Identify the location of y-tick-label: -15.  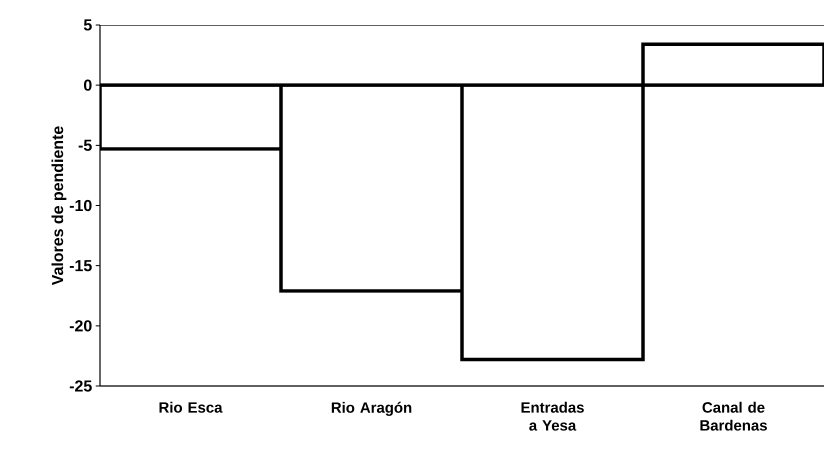
(81, 266).